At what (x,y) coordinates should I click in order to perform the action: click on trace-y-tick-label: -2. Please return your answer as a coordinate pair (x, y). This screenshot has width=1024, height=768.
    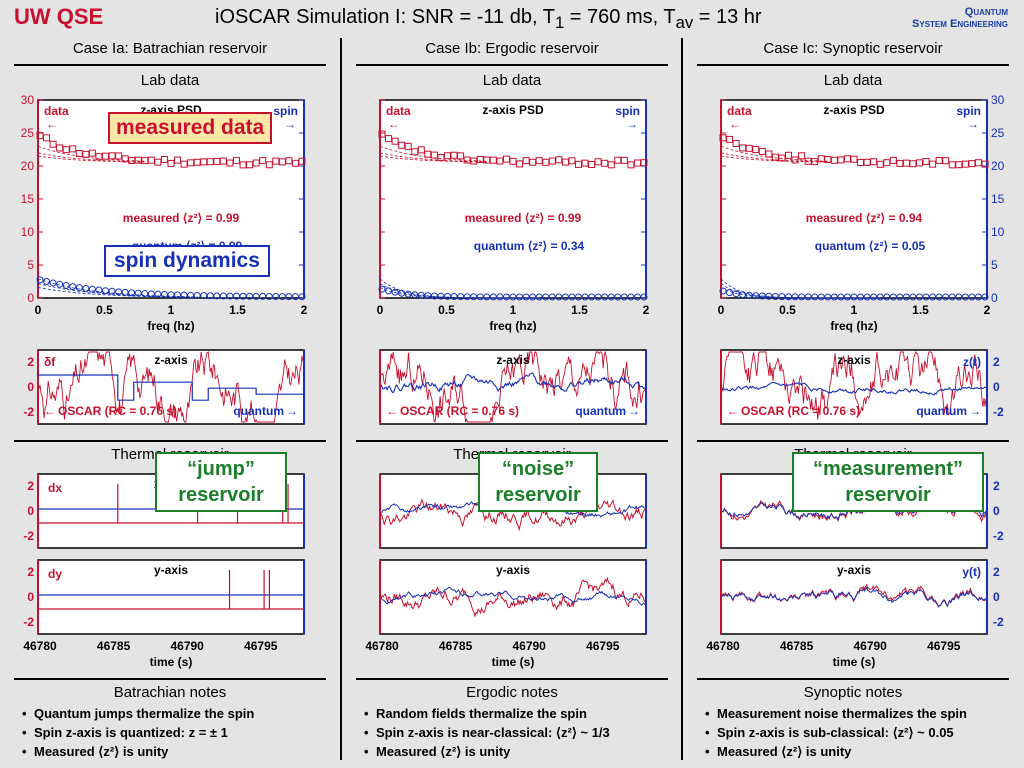
    Looking at the image, I should click on (998, 536).